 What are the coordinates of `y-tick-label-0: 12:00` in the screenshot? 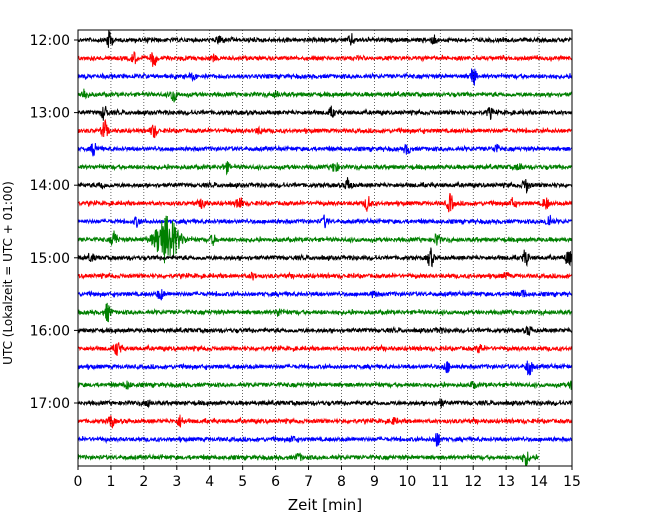 It's located at (50, 41).